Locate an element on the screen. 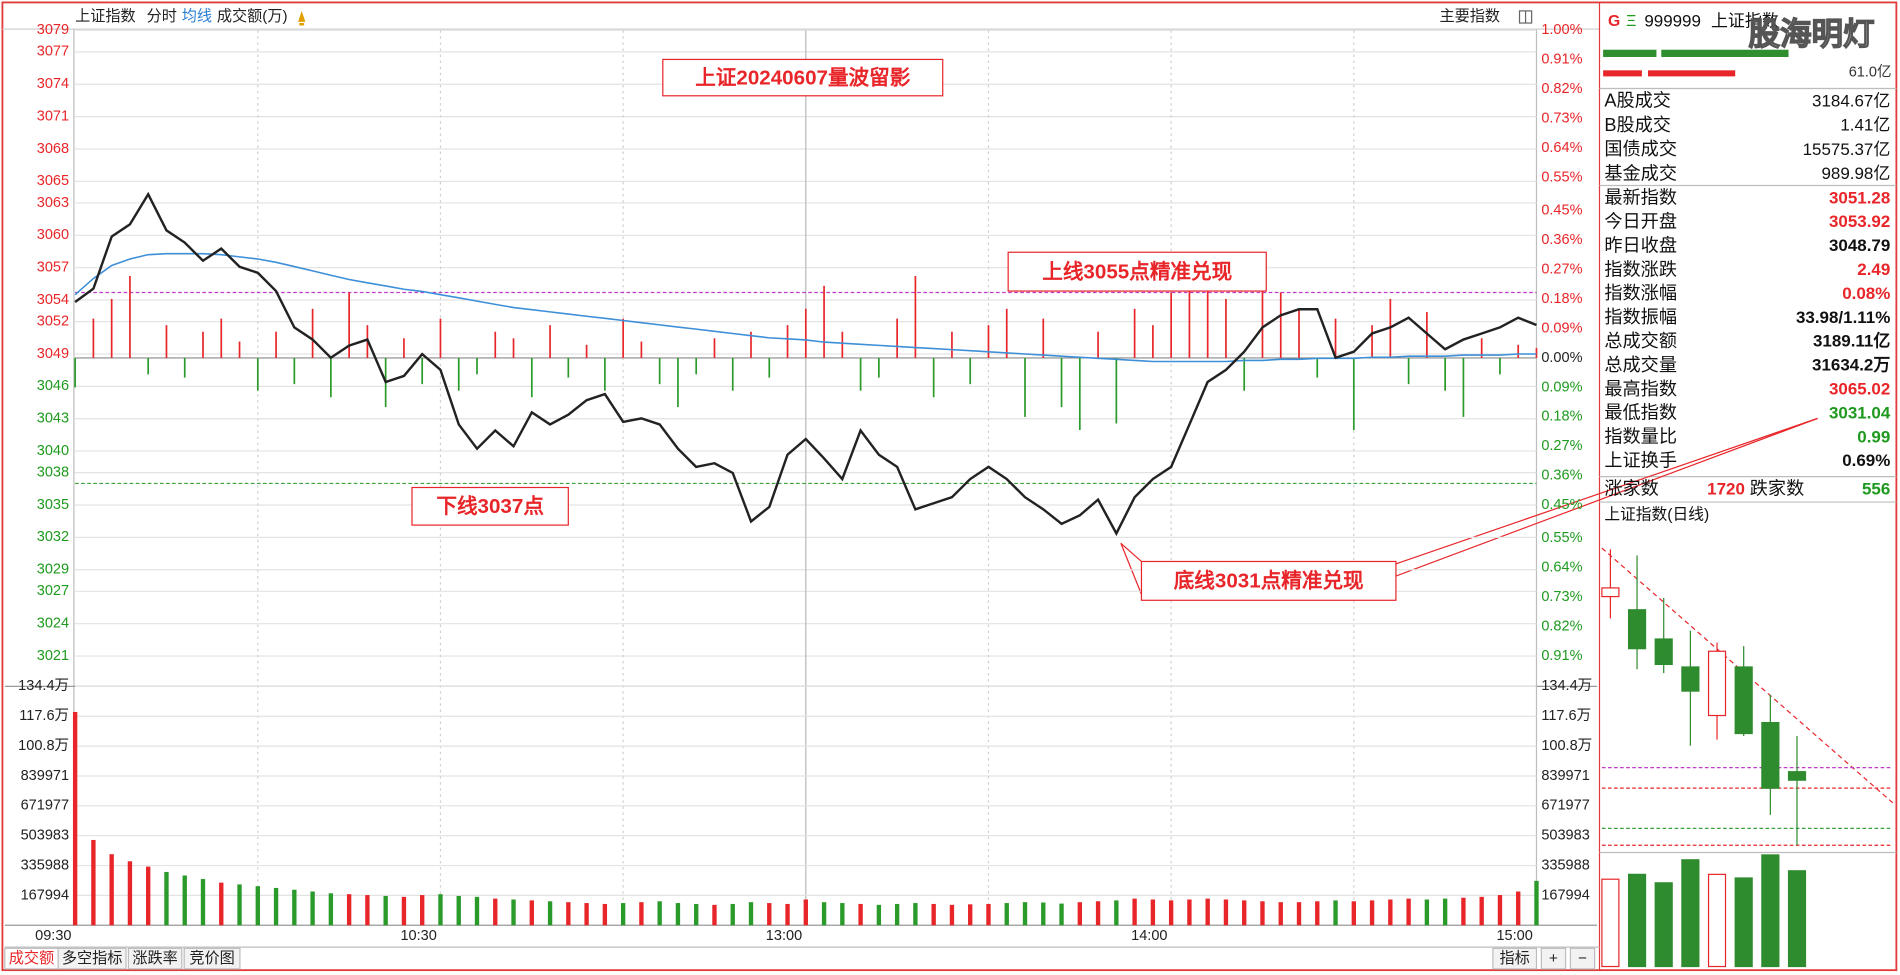 The height and width of the screenshot is (975, 1900). y-tick-label: 839971 is located at coordinates (45, 776).